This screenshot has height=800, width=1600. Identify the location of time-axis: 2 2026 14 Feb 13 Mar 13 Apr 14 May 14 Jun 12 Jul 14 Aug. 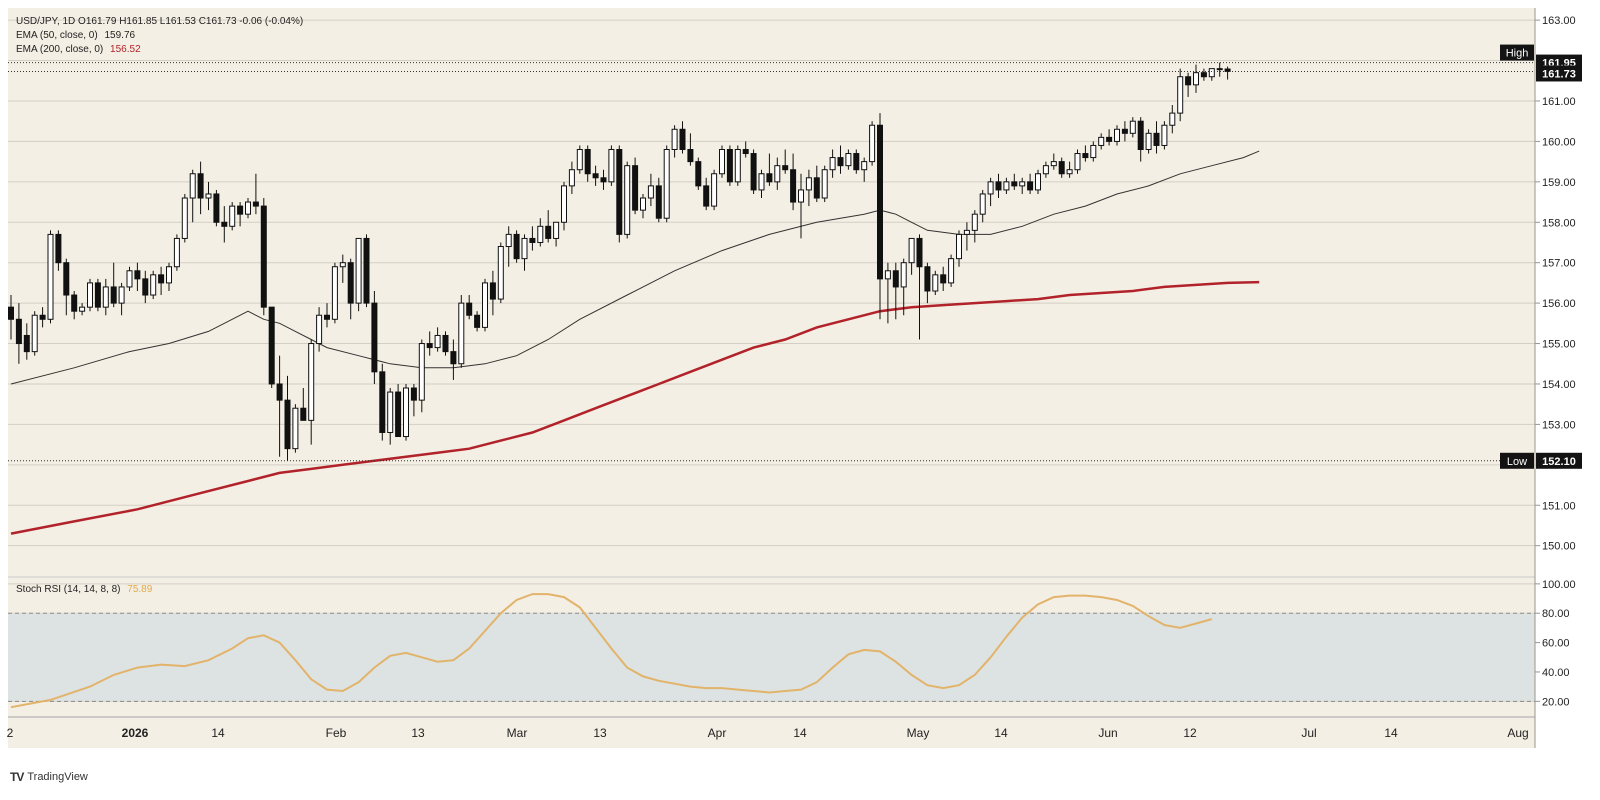
(768, 733).